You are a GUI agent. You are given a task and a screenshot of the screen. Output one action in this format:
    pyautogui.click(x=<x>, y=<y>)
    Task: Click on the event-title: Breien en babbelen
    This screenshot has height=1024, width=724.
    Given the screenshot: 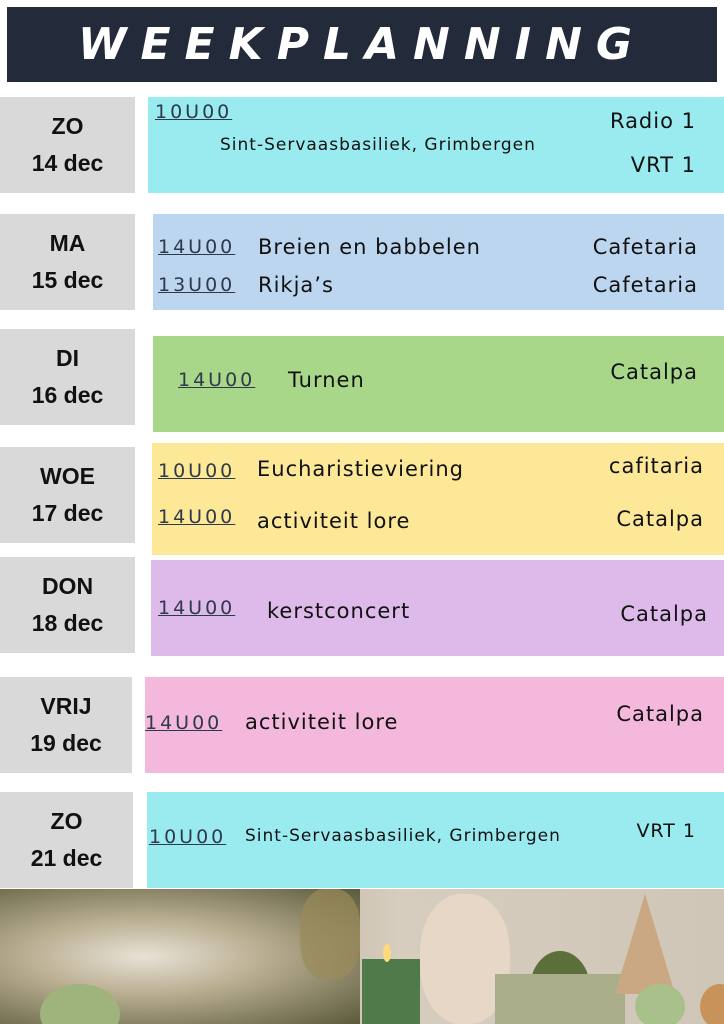 What is the action you would take?
    pyautogui.click(x=369, y=247)
    